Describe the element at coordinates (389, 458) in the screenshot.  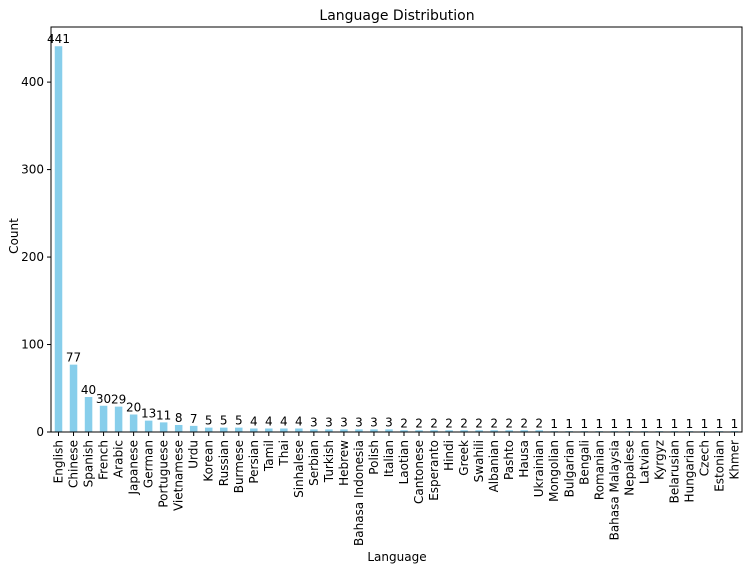
I see `x-tick-label: Italian` at that location.